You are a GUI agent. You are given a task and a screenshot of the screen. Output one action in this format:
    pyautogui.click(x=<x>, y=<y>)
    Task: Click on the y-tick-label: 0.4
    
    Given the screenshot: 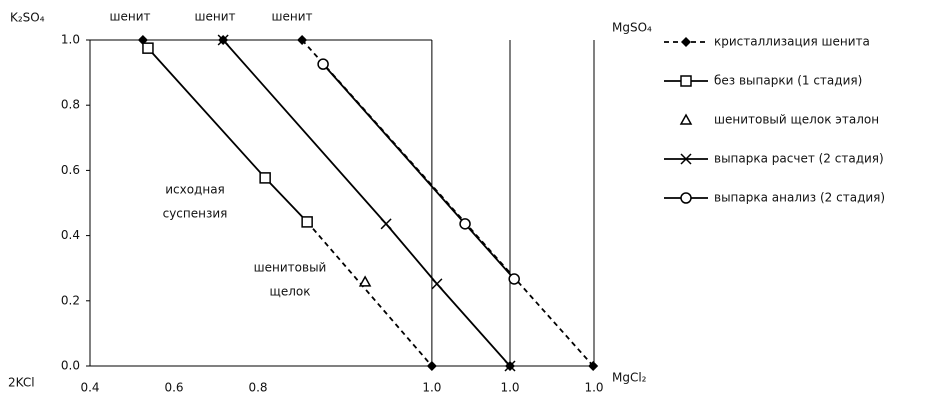 What is the action you would take?
    pyautogui.click(x=70, y=235)
    